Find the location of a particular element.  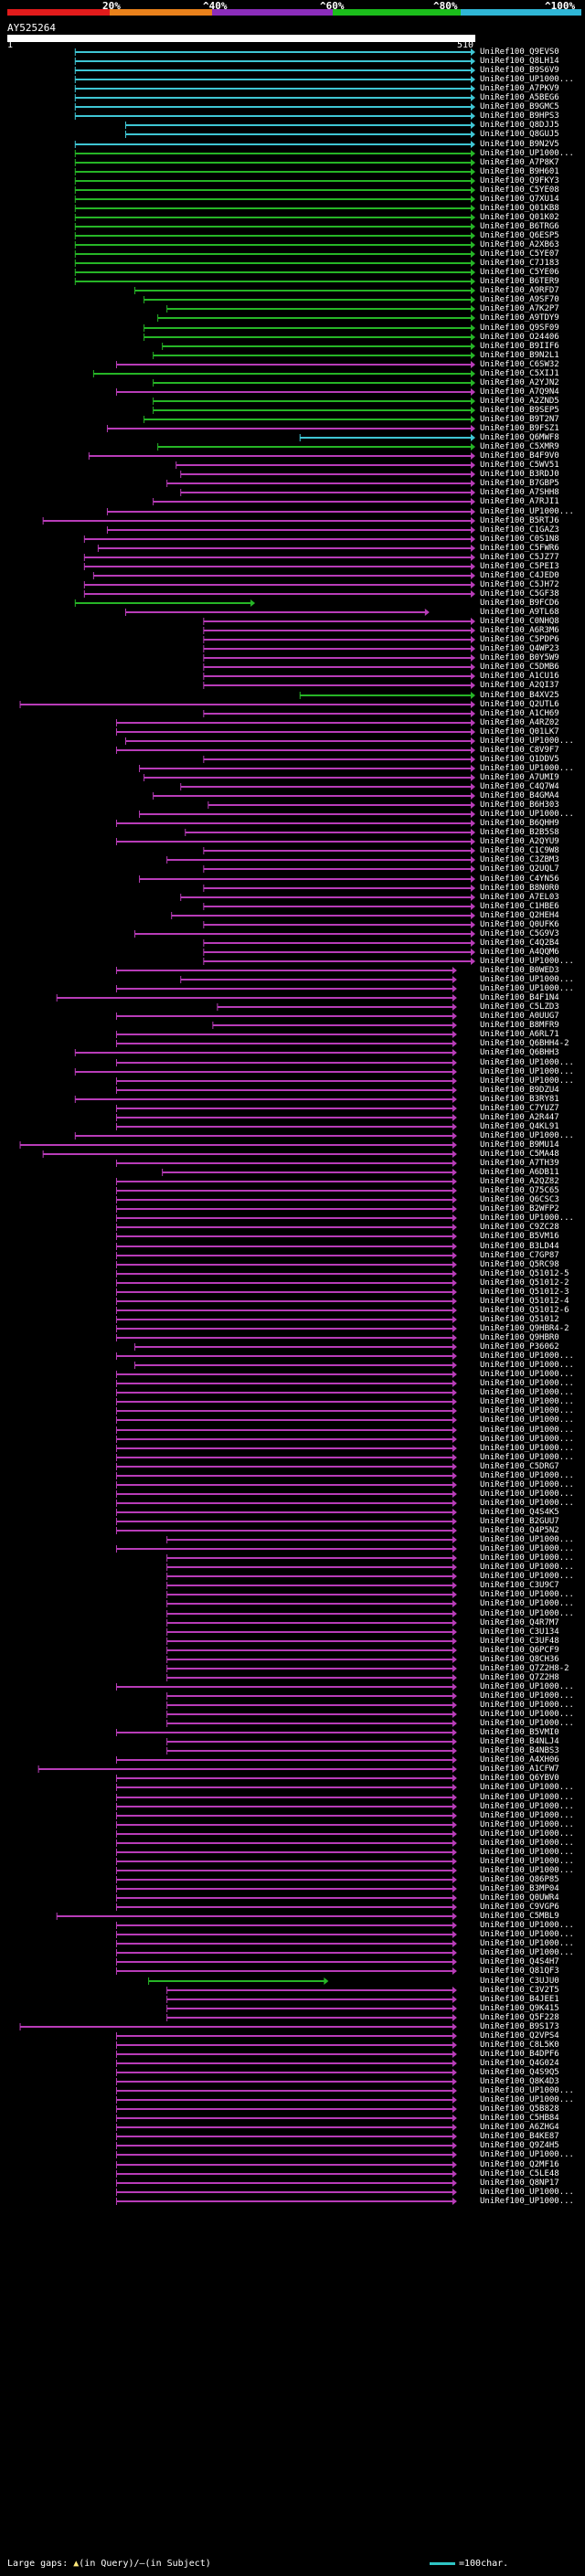

hit-label: UniRef100_B6H303 is located at coordinates (519, 805).